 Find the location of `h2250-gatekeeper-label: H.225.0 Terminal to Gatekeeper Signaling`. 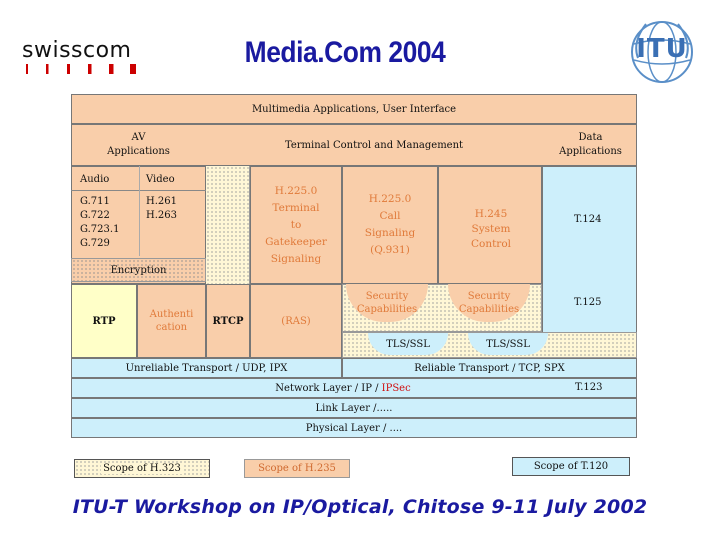

h2250-gatekeeper-label: H.225.0 Terminal to Gatekeeper Signaling is located at coordinates (296, 224).